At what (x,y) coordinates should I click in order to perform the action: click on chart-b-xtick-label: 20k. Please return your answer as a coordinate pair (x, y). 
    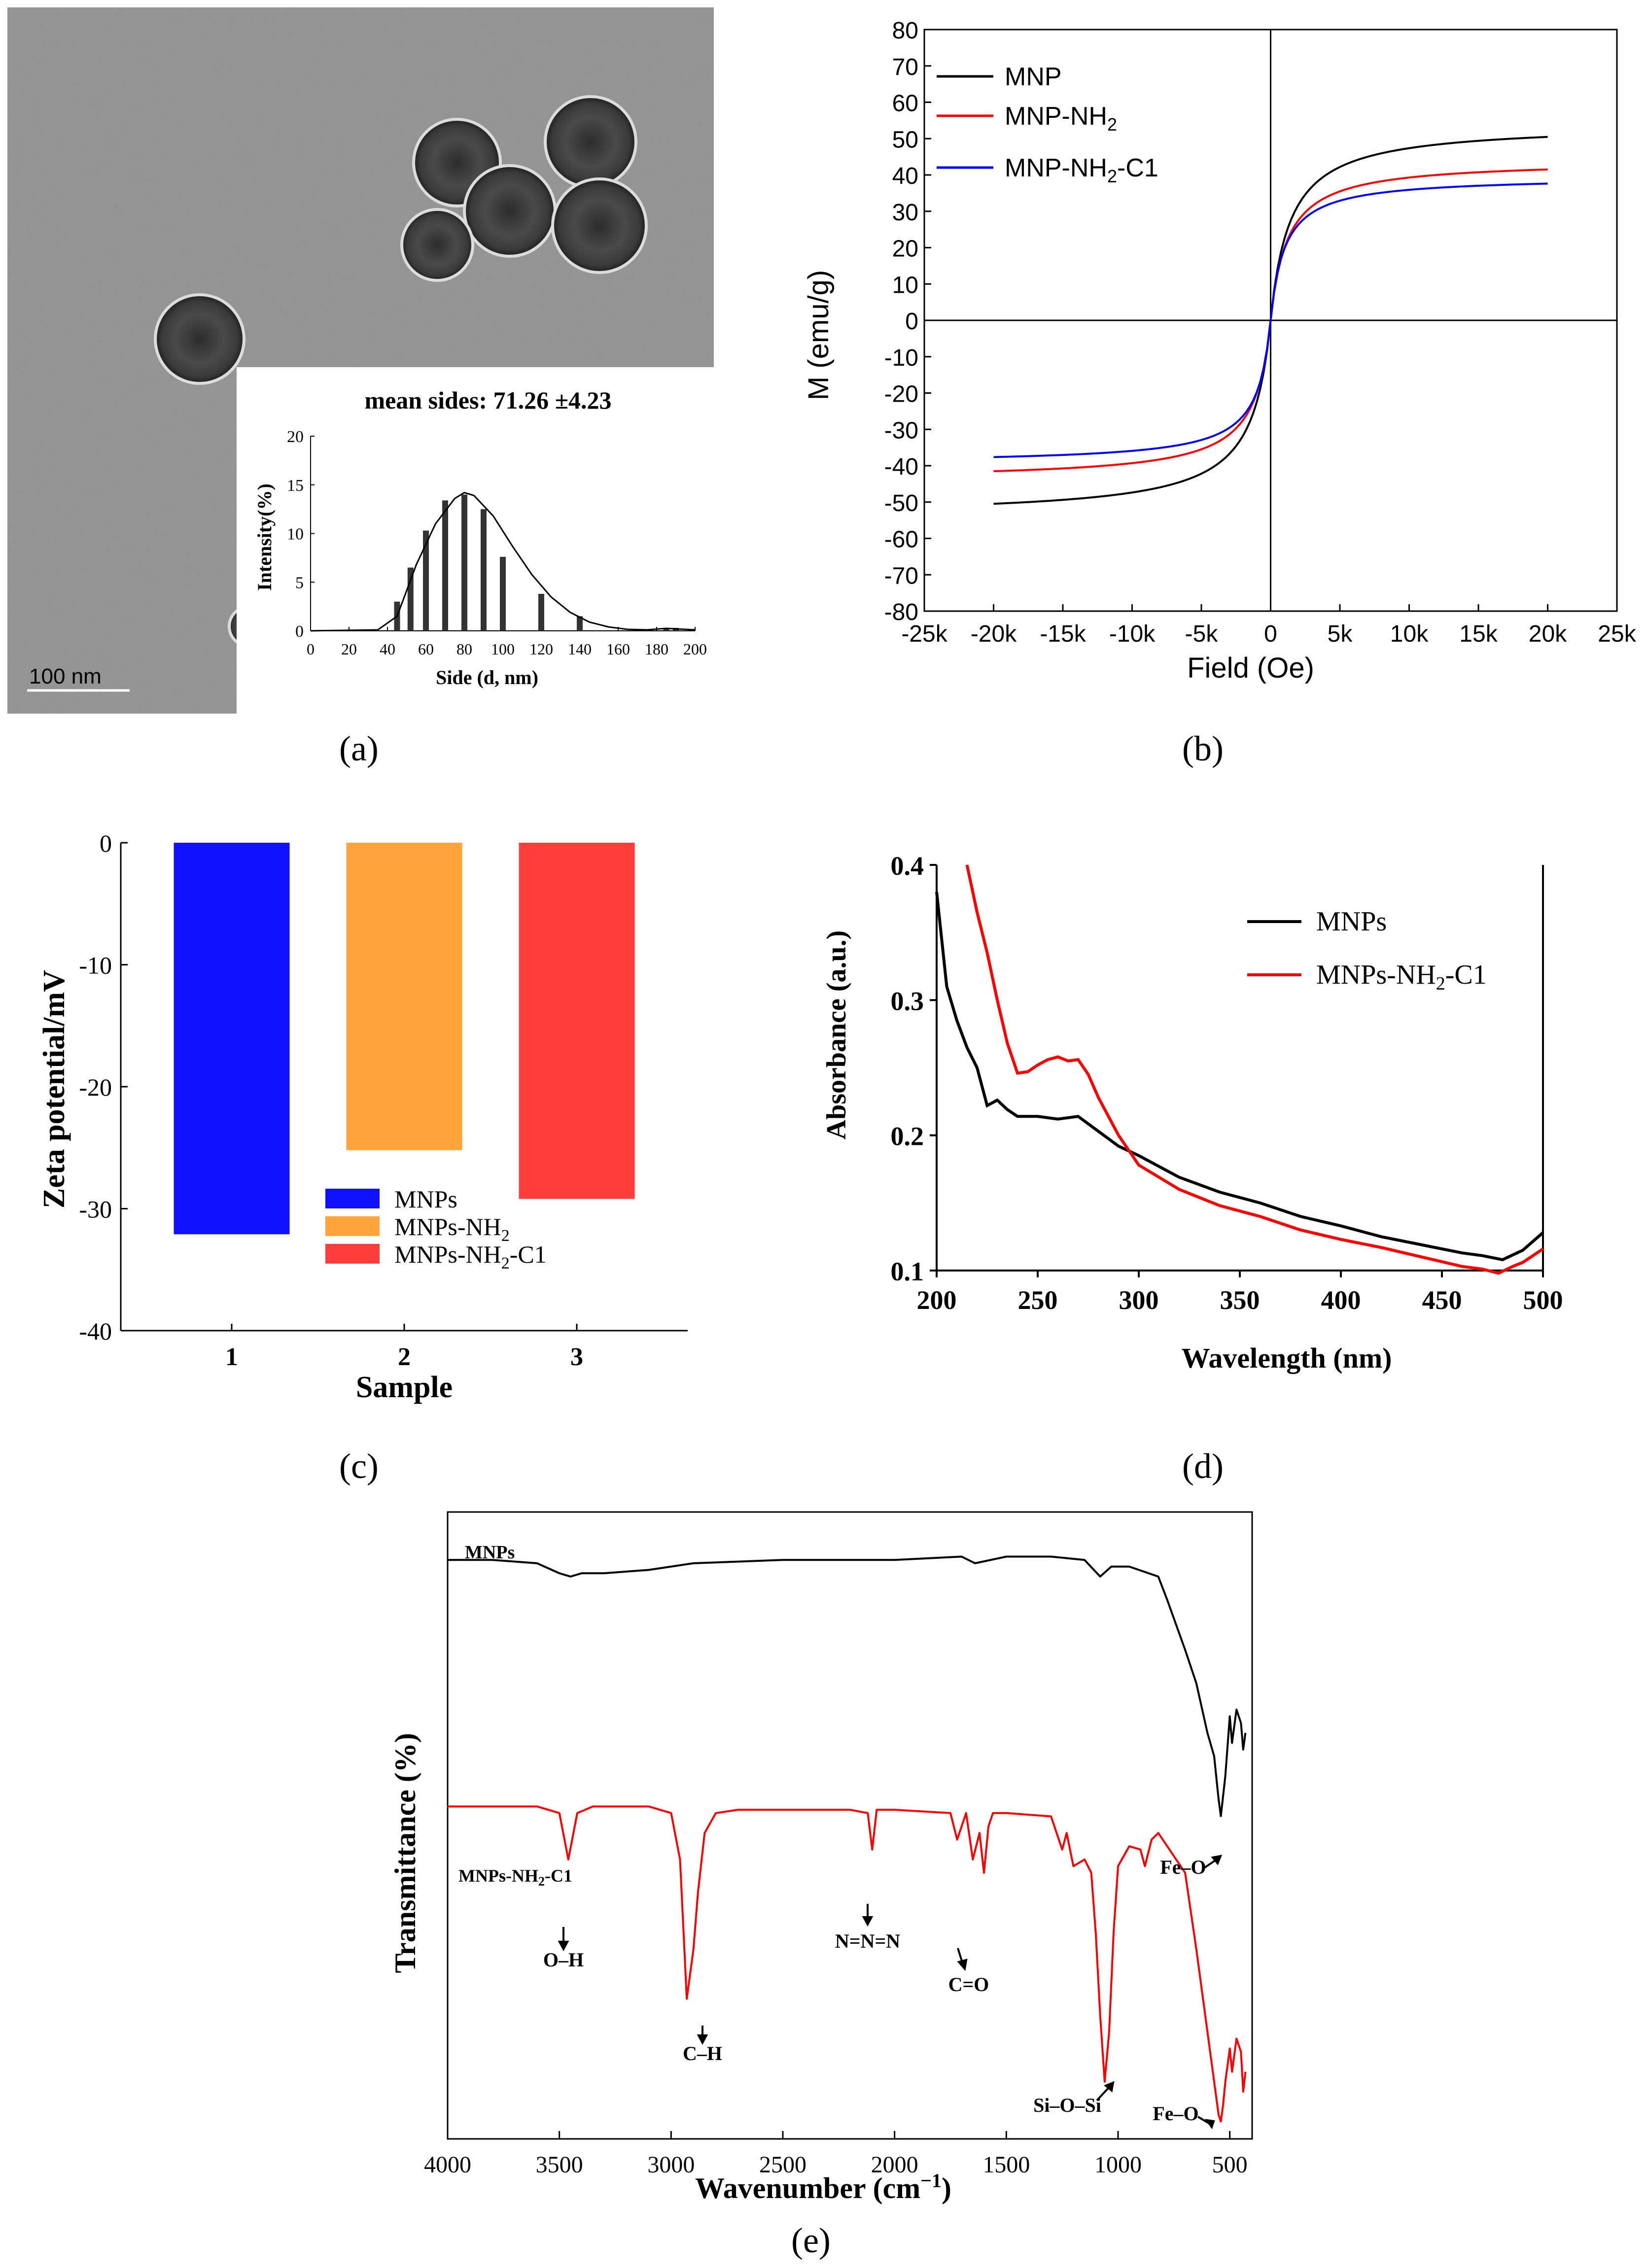
    Looking at the image, I should click on (1548, 634).